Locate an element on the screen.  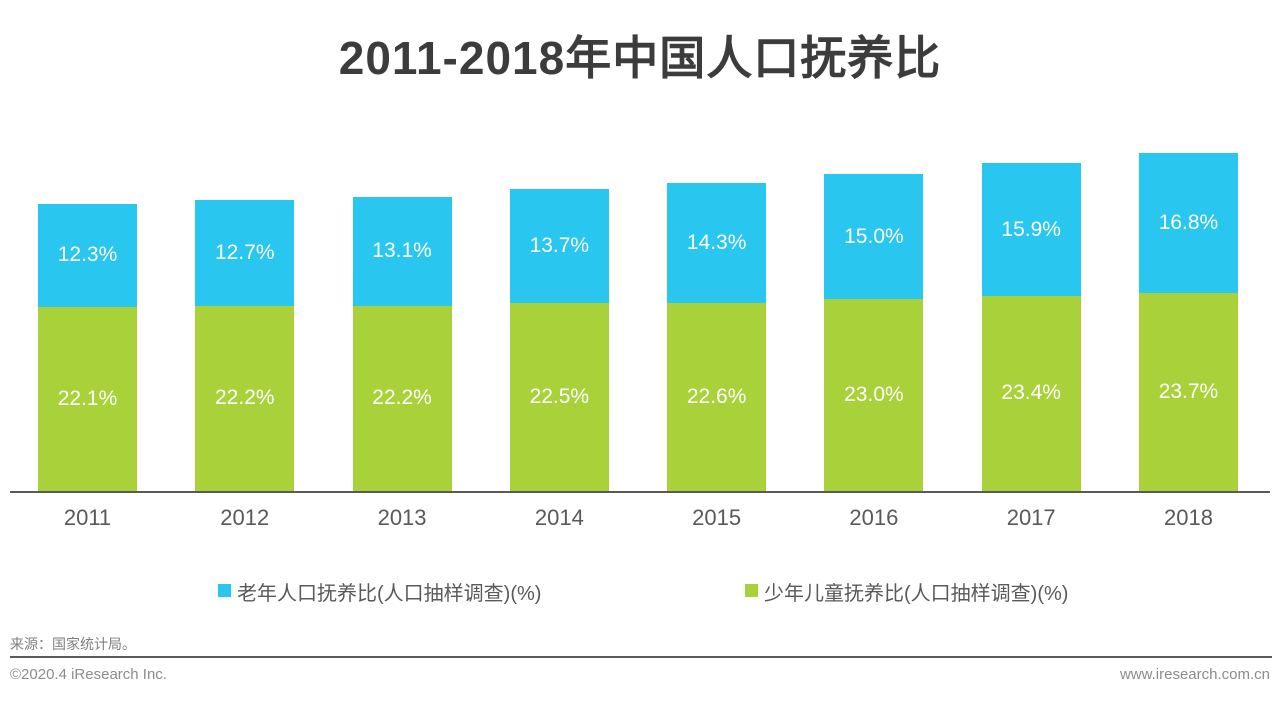
bar-segment-elderly-2013: 13.1% is located at coordinates (402, 251).